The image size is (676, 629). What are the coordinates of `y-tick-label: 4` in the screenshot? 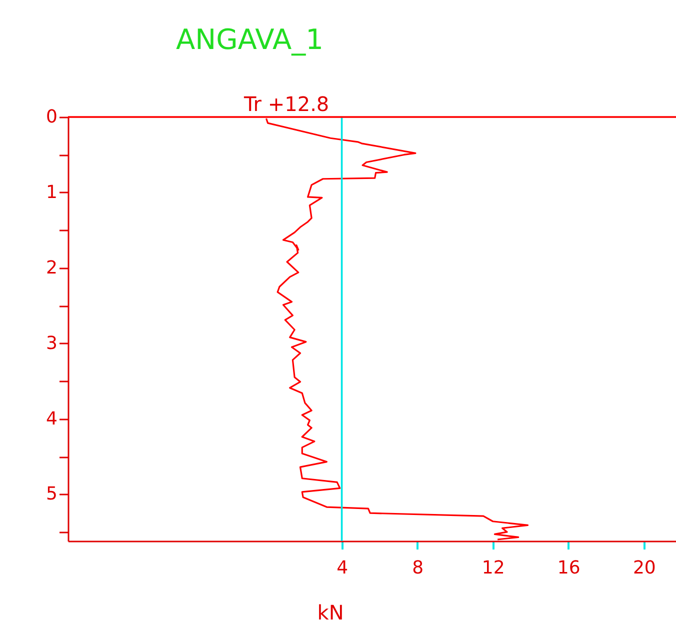 It's located at (52, 419).